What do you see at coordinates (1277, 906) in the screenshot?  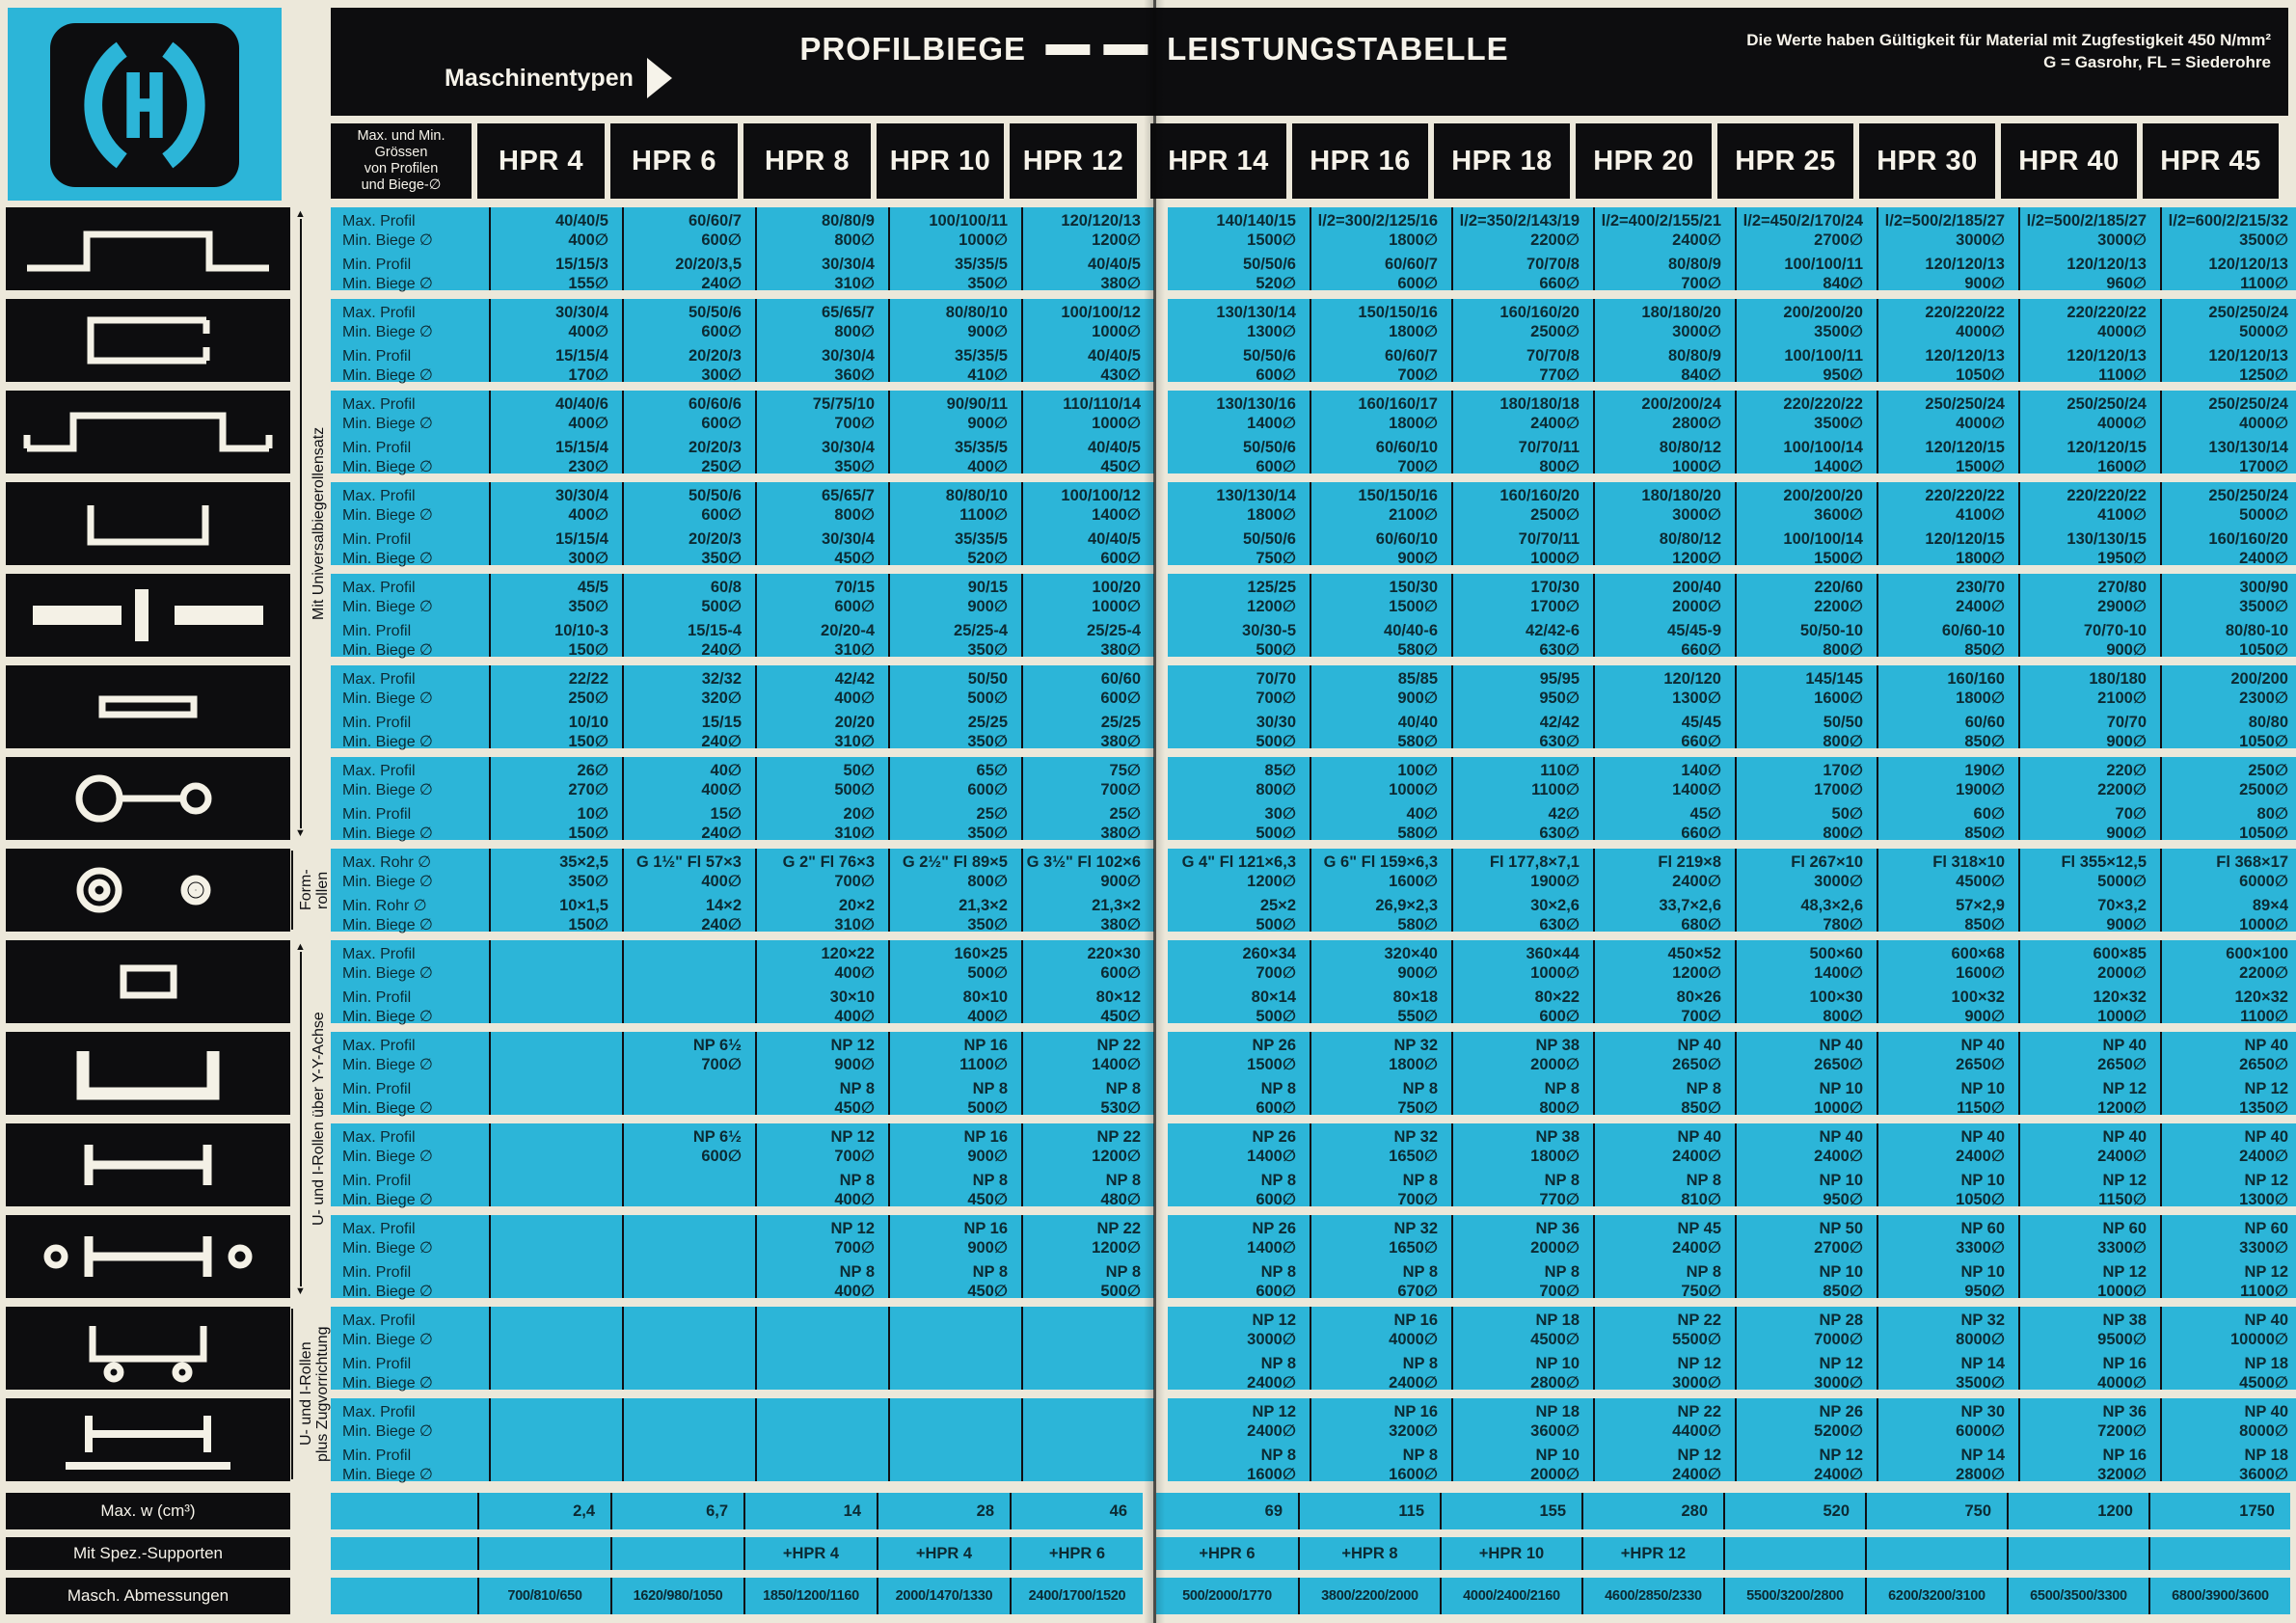 I see `cell-value: 25×2` at bounding box center [1277, 906].